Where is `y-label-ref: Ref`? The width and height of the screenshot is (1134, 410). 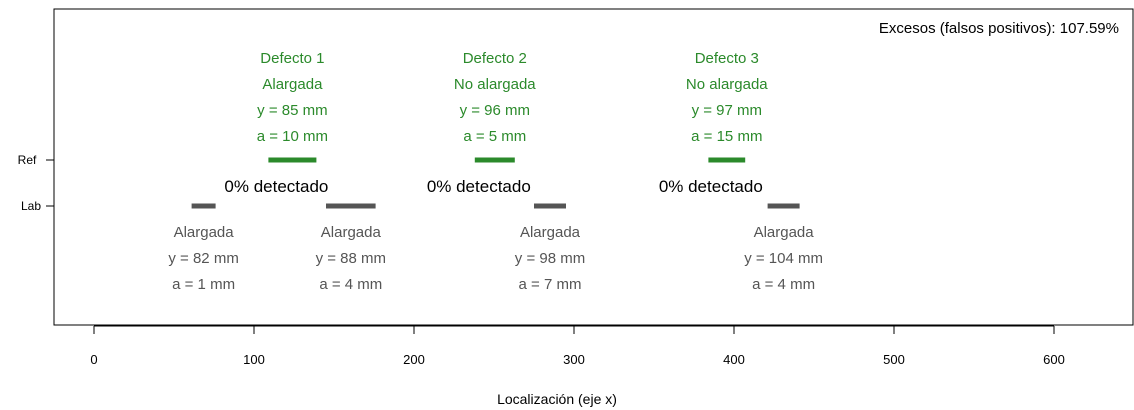
y-label-ref: Ref is located at coordinates (27, 160).